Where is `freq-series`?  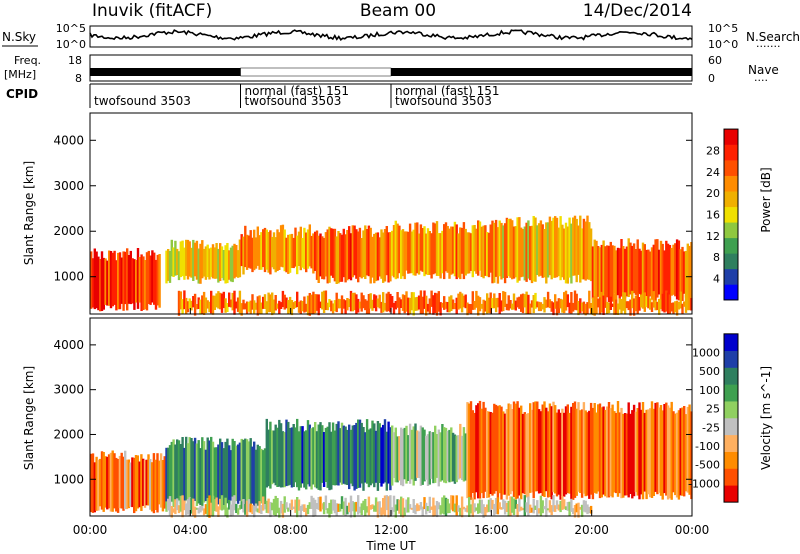 freq-series is located at coordinates (391, 72).